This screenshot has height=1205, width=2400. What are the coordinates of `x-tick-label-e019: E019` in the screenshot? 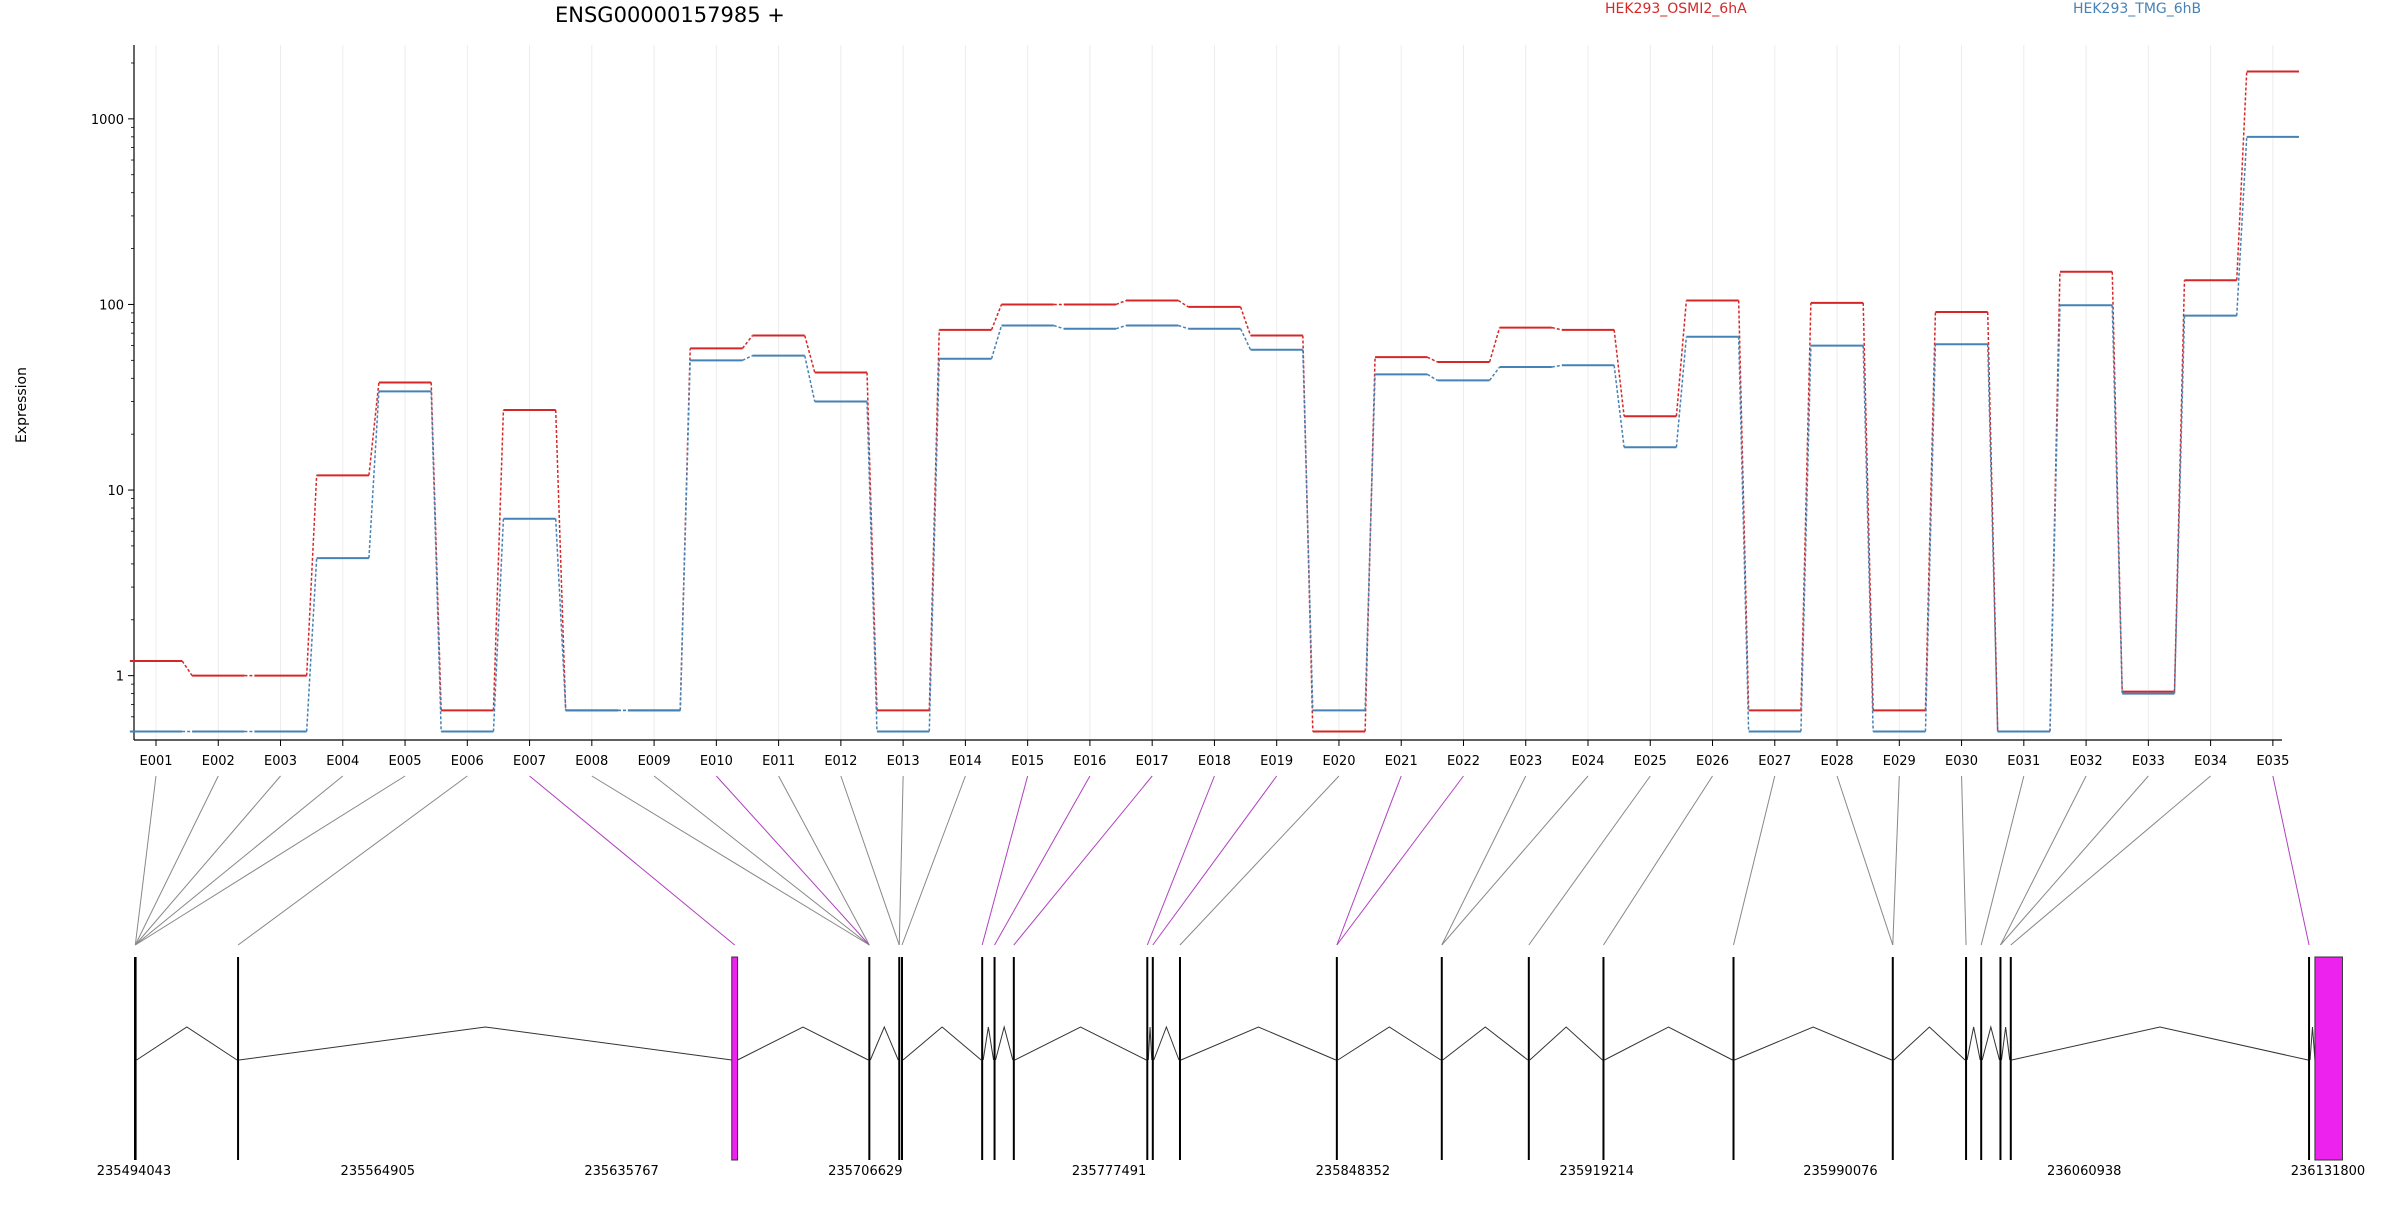 It's located at (1276, 761).